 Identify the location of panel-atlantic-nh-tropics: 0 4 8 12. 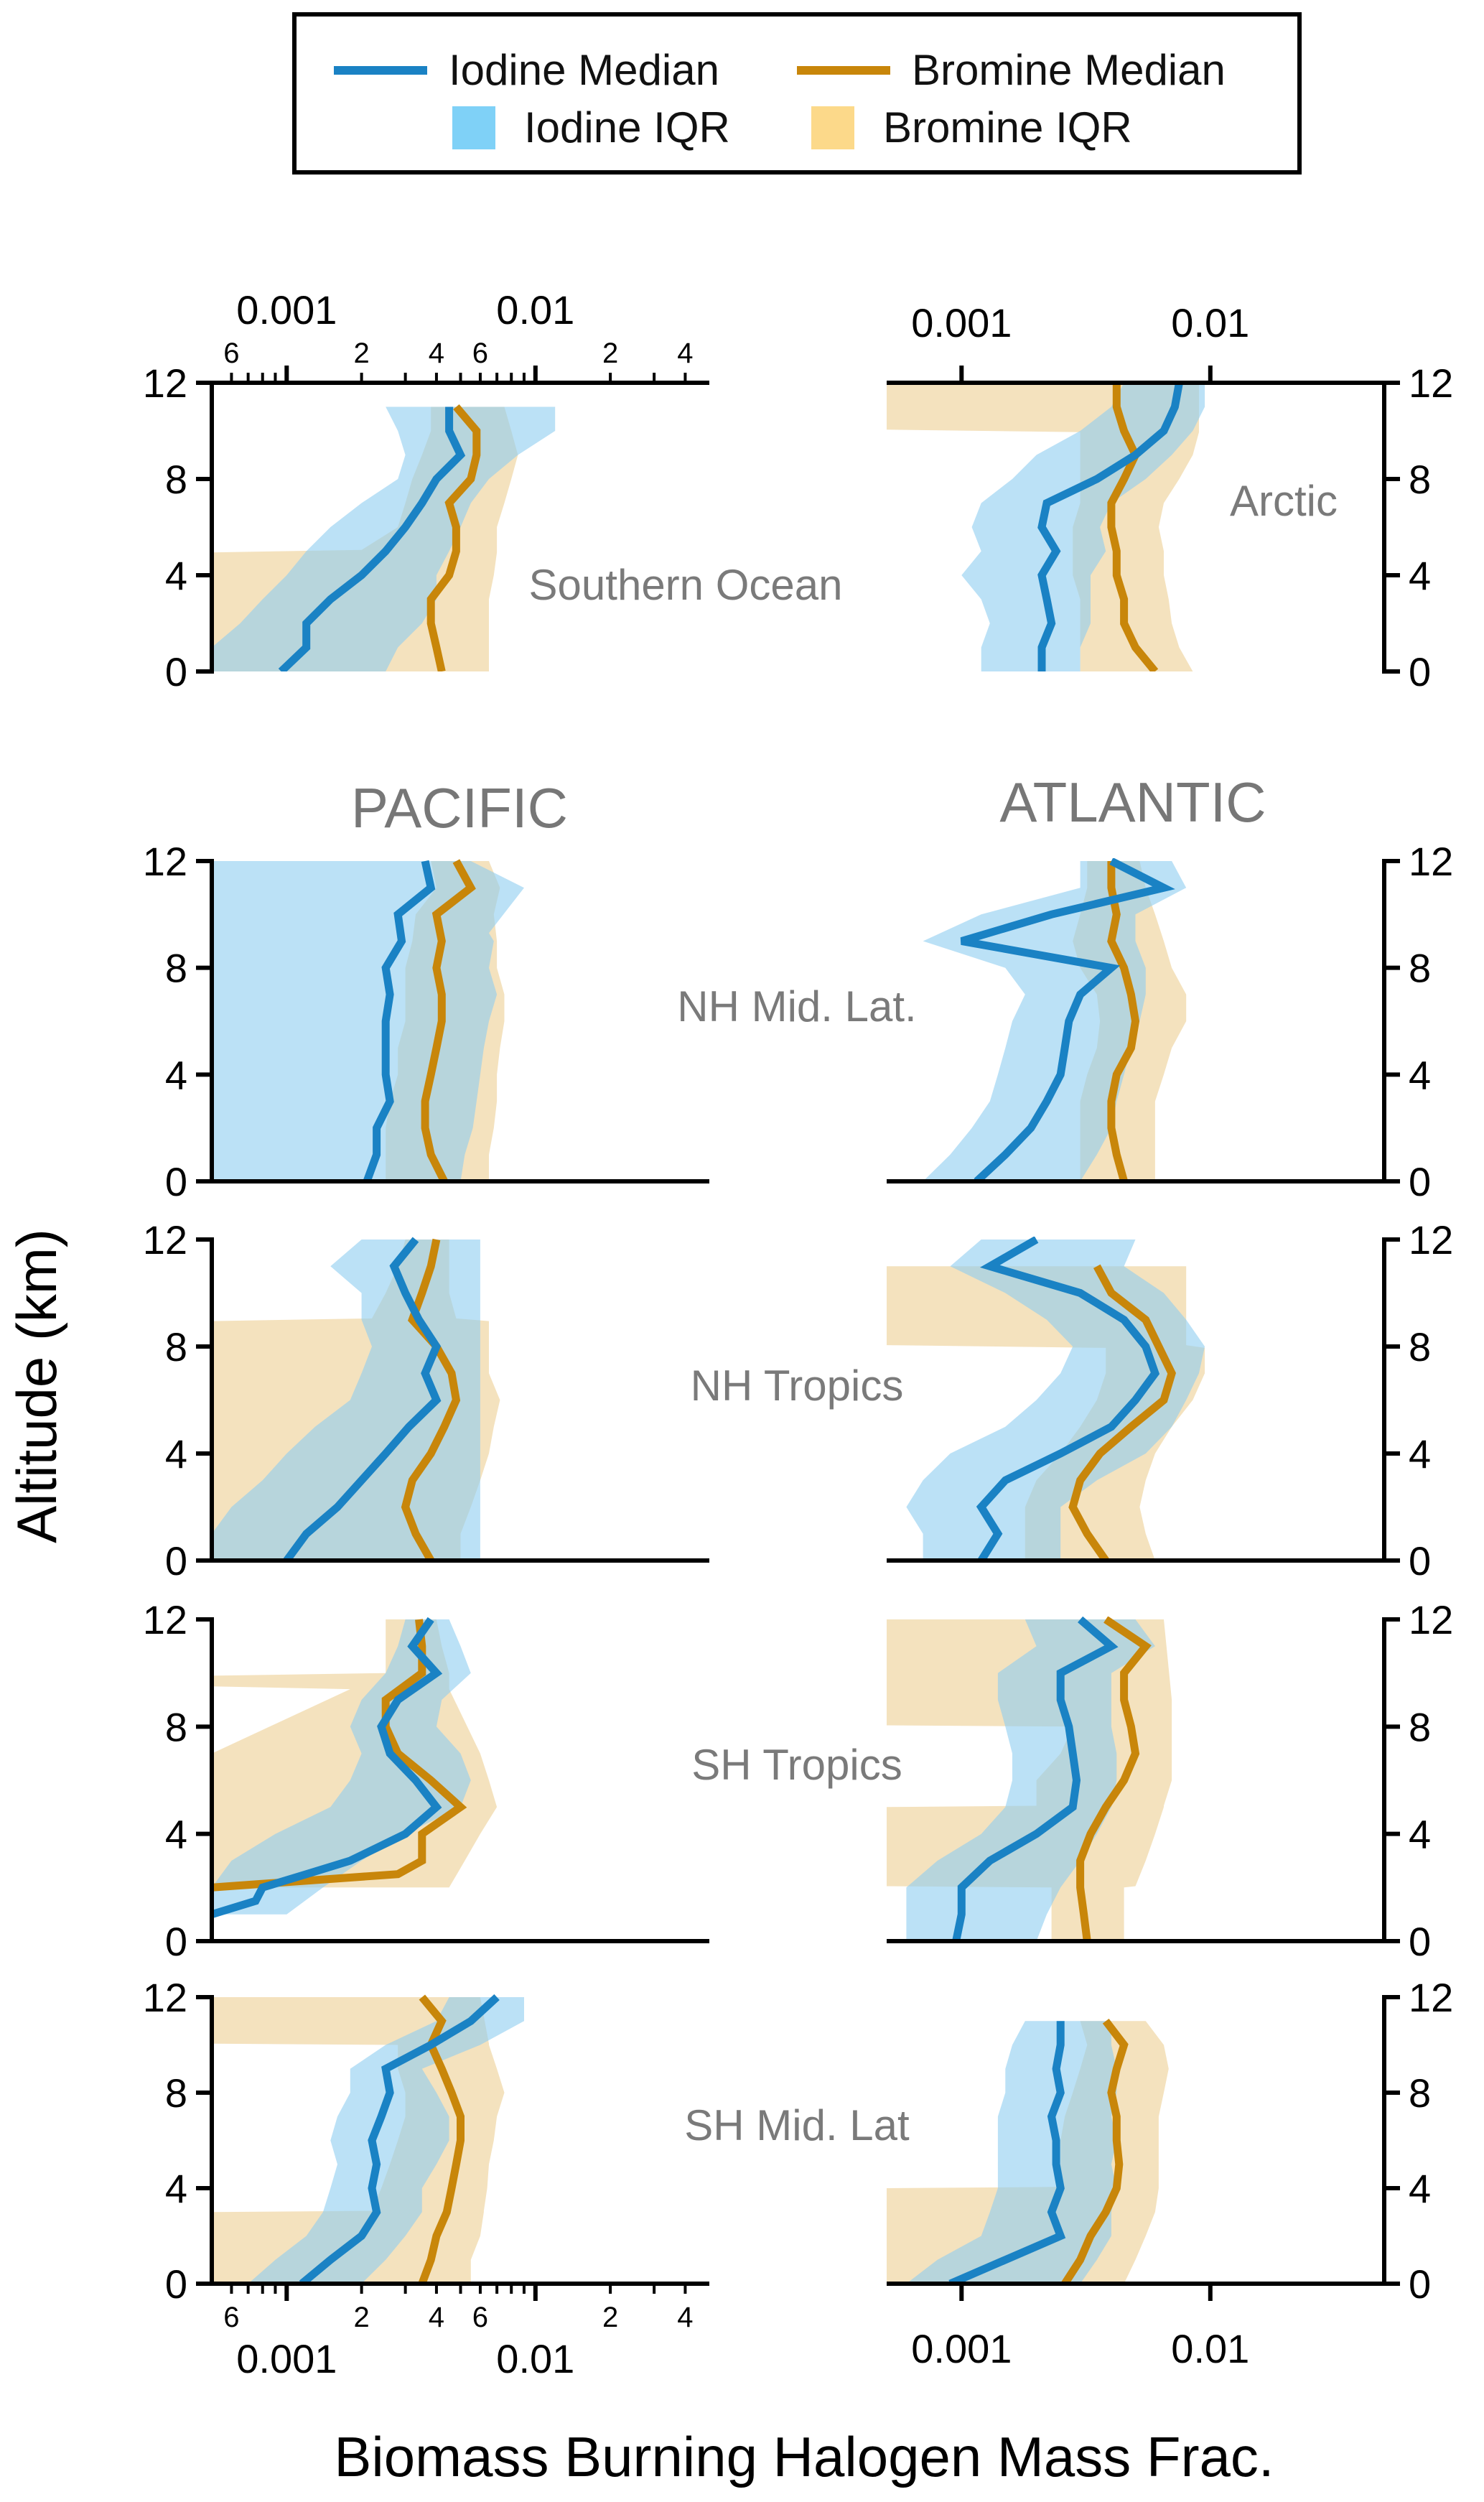
(1170, 1400).